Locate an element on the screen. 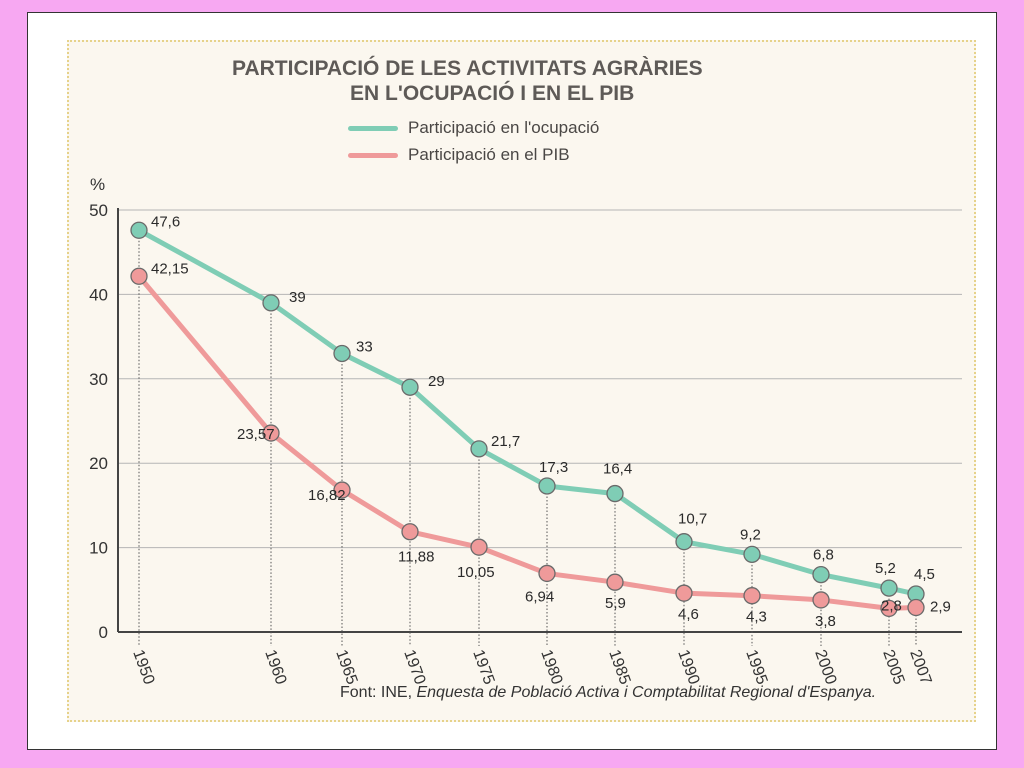 The image size is (1024, 768). x-tick-label: 1980 is located at coordinates (551, 667).